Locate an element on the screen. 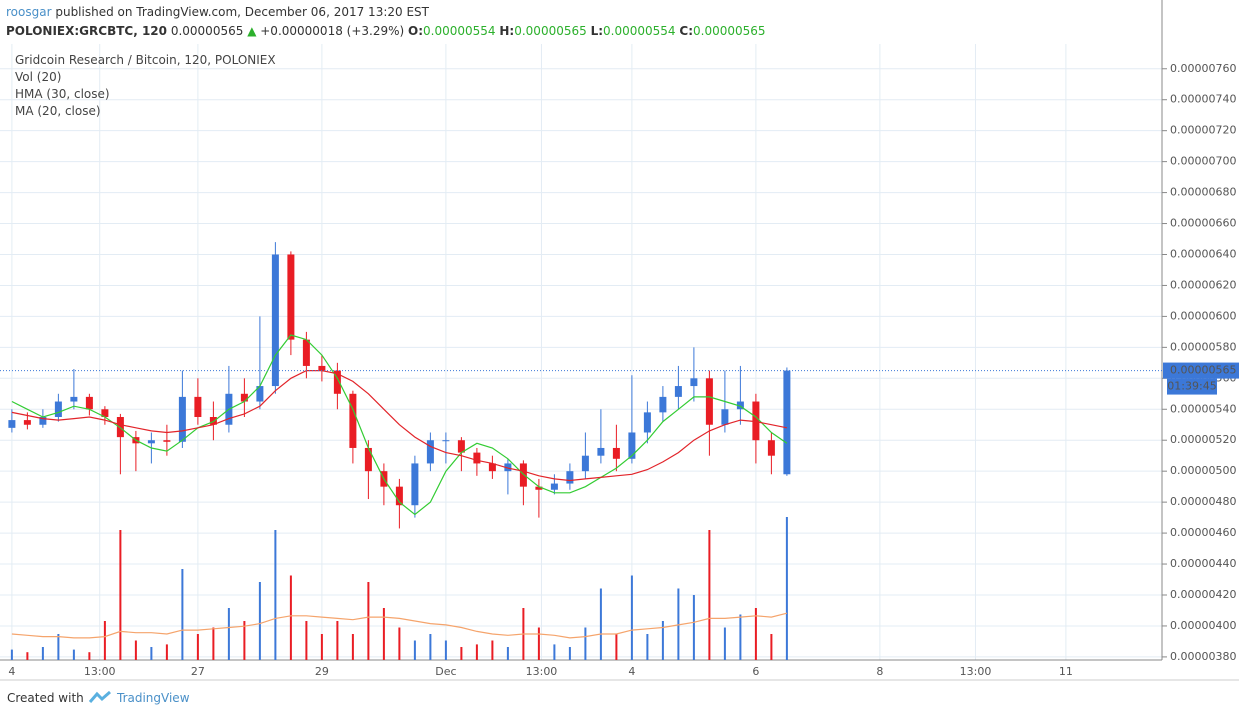 This screenshot has height=716, width=1239. x-tick-label: 6 is located at coordinates (755, 671).